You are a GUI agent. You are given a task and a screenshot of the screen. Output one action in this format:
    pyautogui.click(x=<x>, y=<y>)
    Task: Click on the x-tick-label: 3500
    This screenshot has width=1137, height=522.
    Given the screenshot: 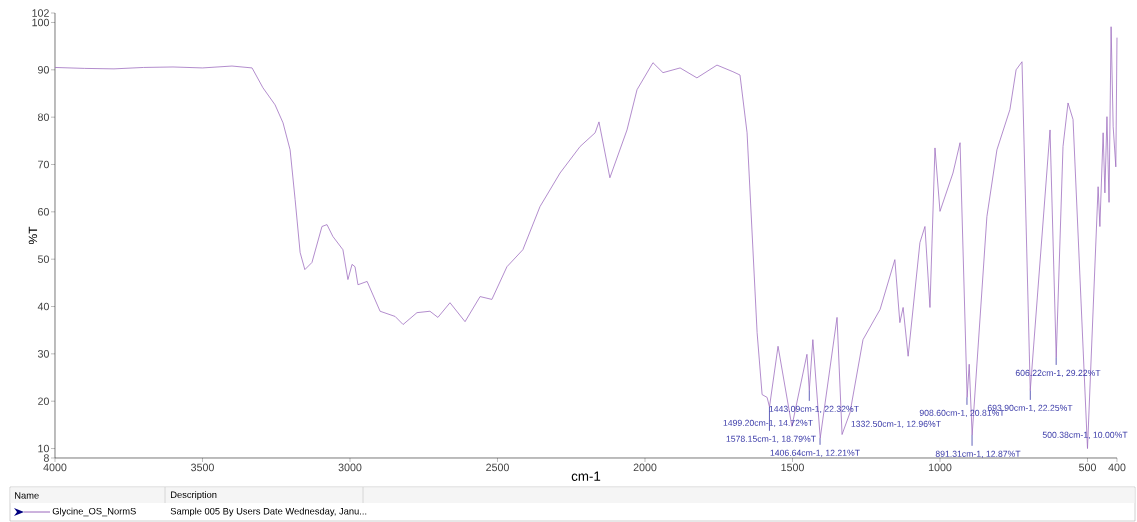 What is the action you would take?
    pyautogui.click(x=202, y=467)
    